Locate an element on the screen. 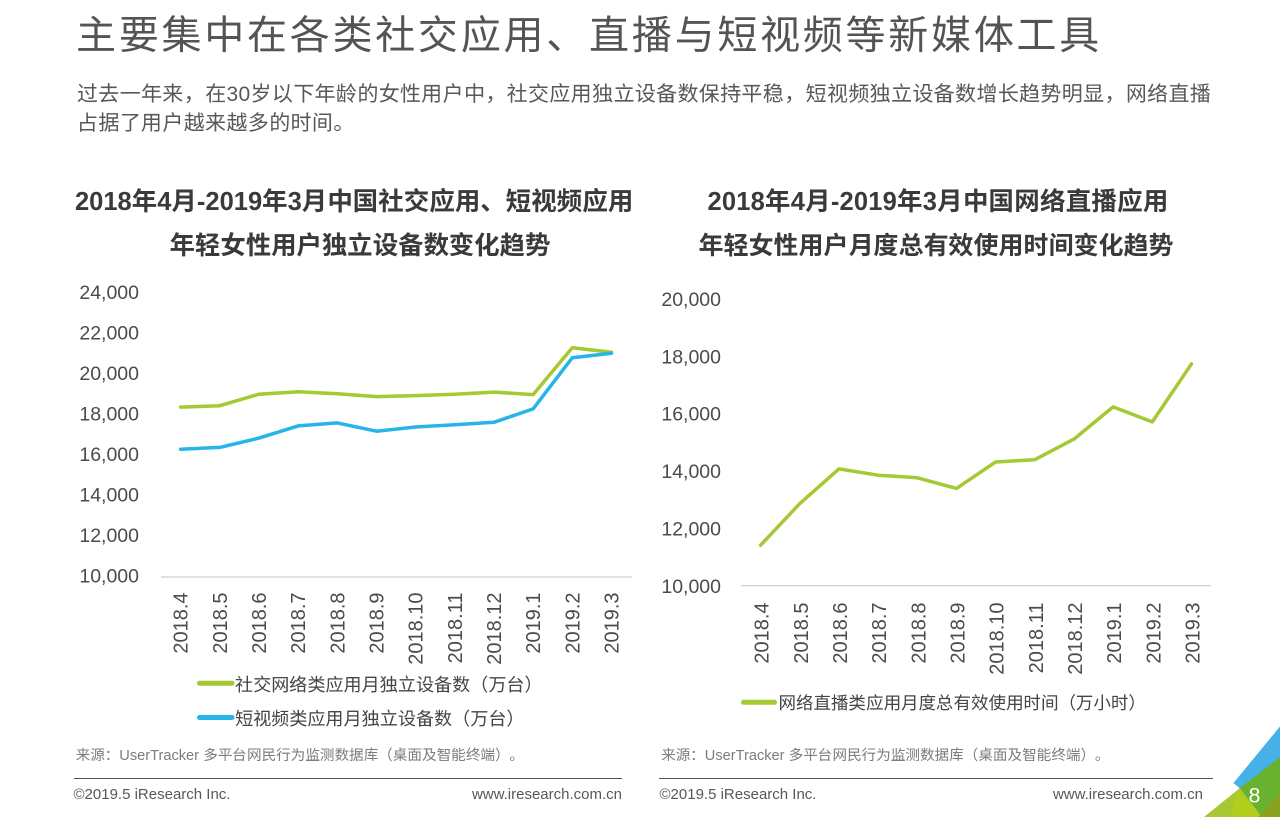 This screenshot has height=817, width=1280. svg-text: 8 is located at coordinates (1255, 796).